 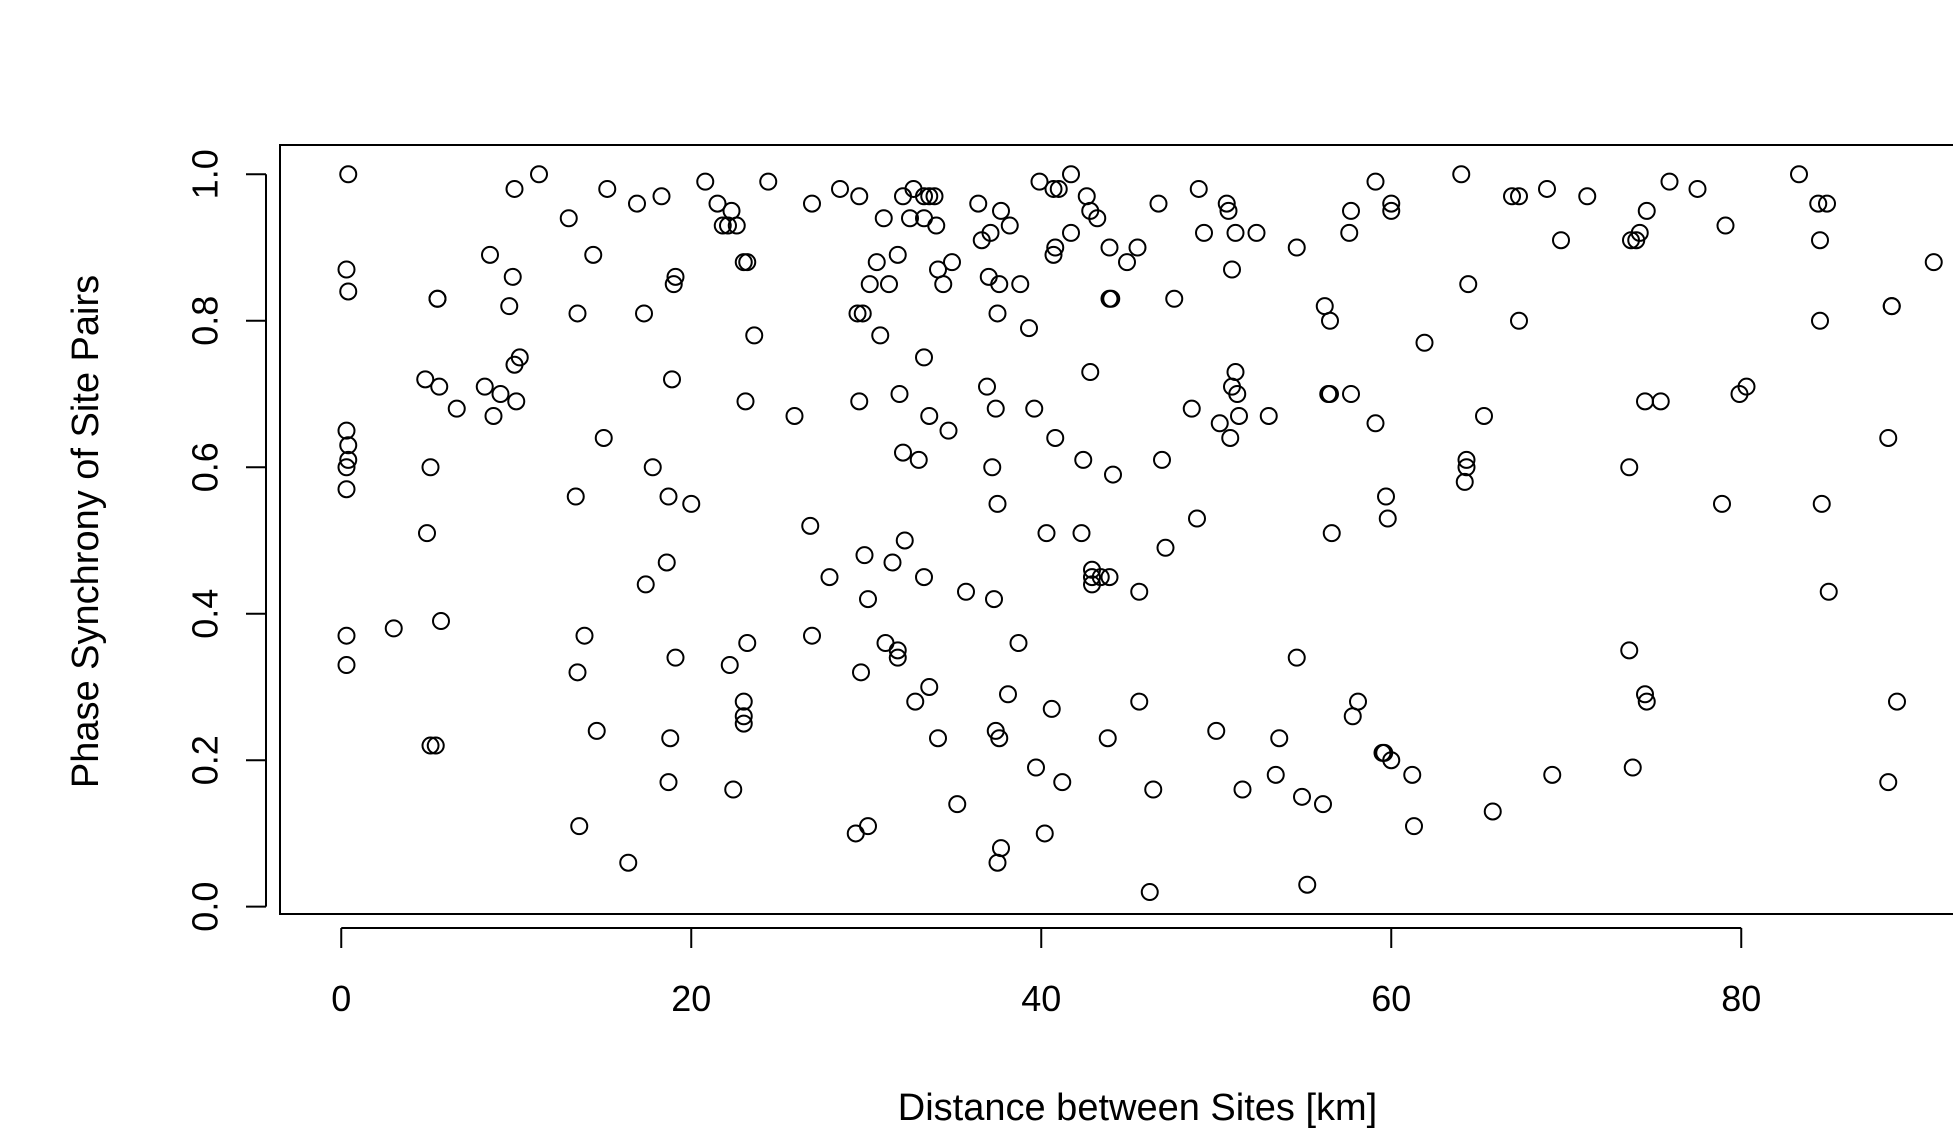 I want to click on x-tick-label: 20, so click(x=691, y=998).